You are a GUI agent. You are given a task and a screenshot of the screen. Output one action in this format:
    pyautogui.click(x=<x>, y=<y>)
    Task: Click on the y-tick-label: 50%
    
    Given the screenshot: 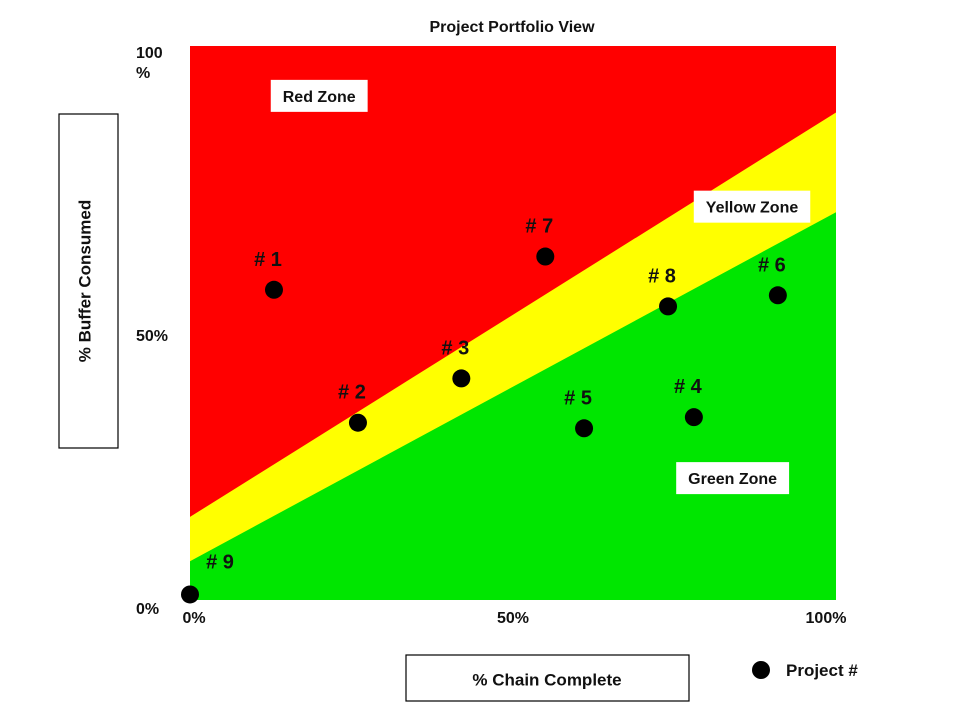 What is the action you would take?
    pyautogui.click(x=152, y=336)
    